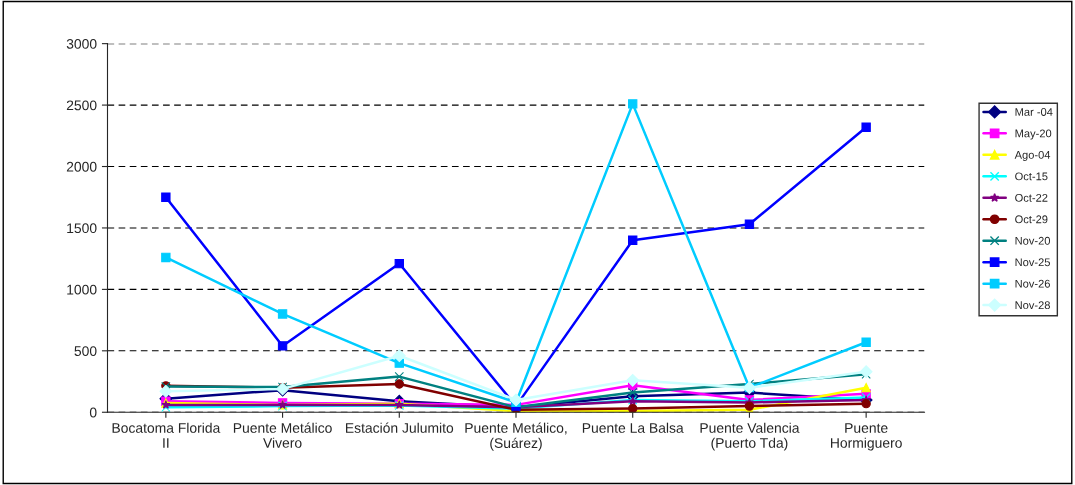 The image size is (1075, 485). Describe the element at coordinates (1032, 262) in the screenshot. I see `legend-label: Nov-25` at that location.